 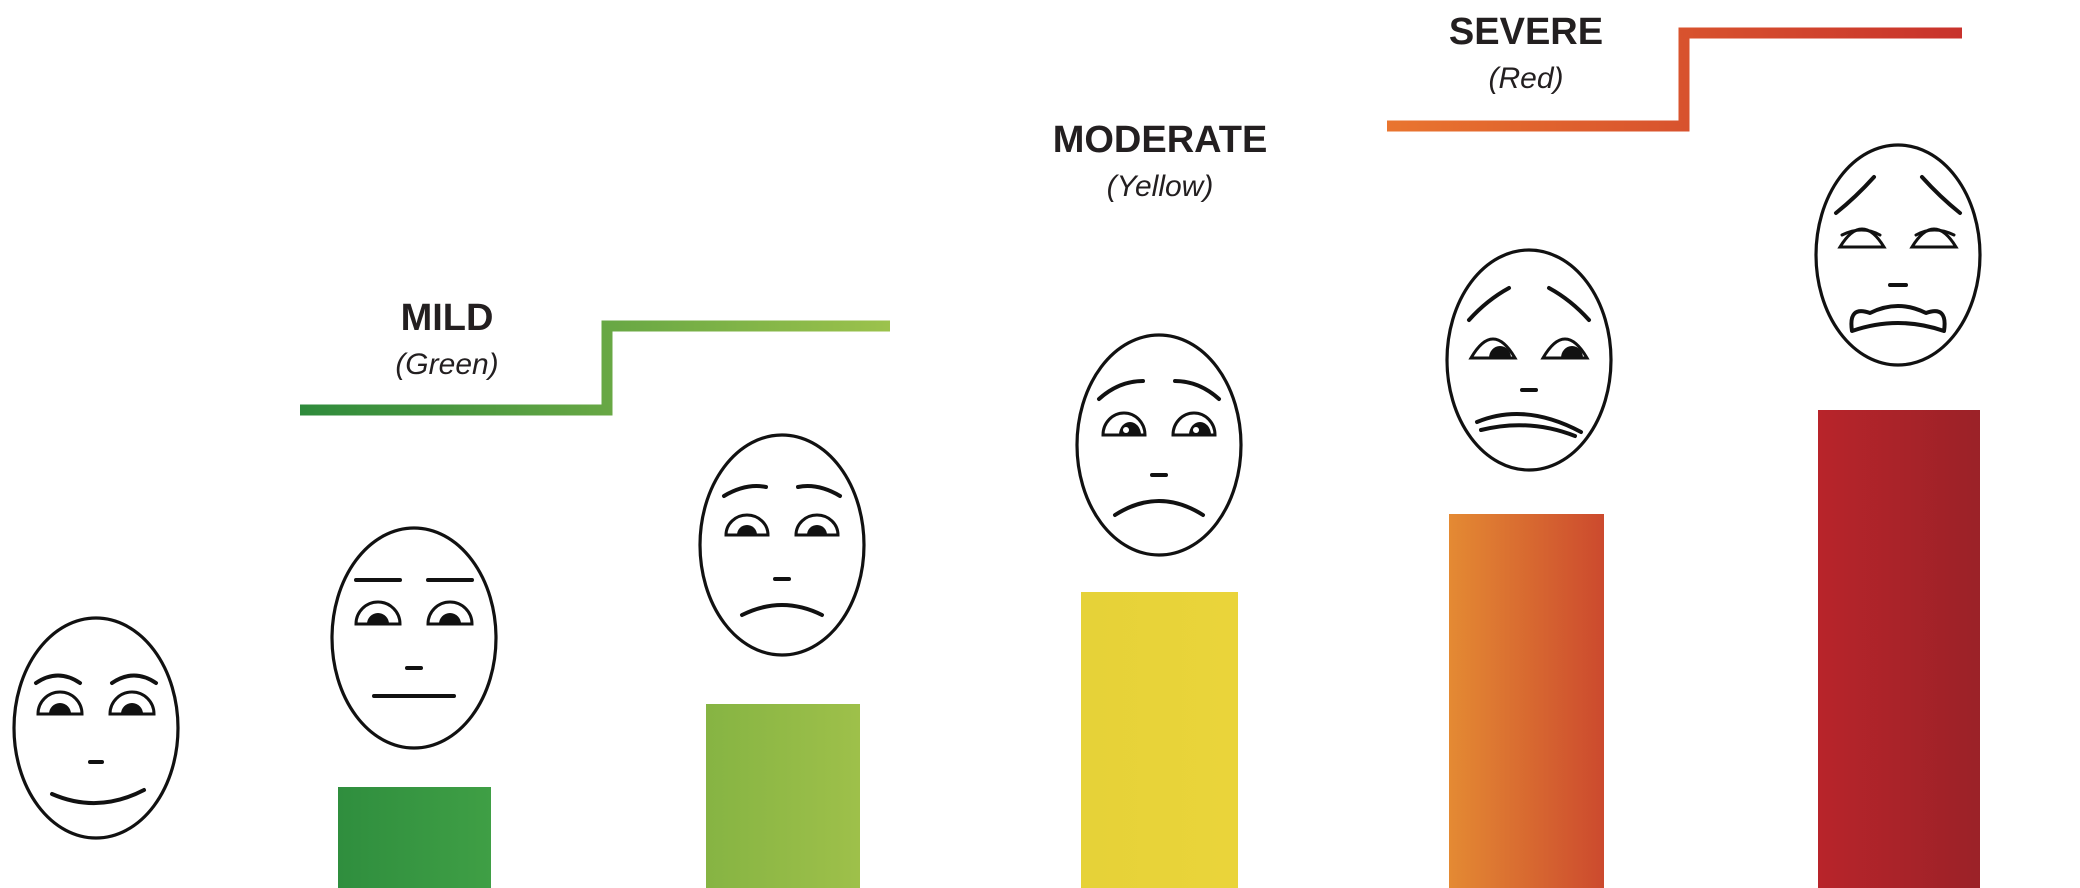 I want to click on category-moderate: MODERATE (Yellow), so click(x=1159, y=177).